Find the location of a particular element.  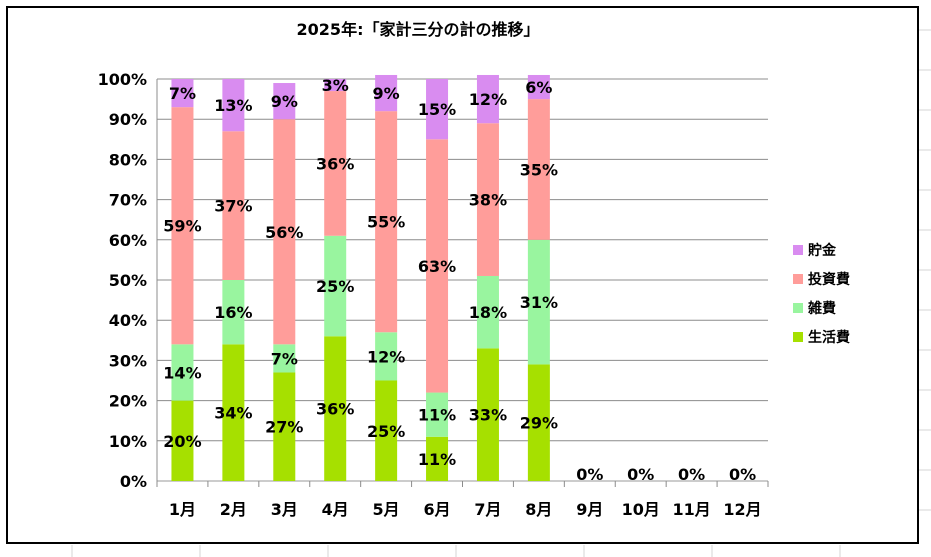

x-tick-label: 8月 is located at coordinates (538, 509).